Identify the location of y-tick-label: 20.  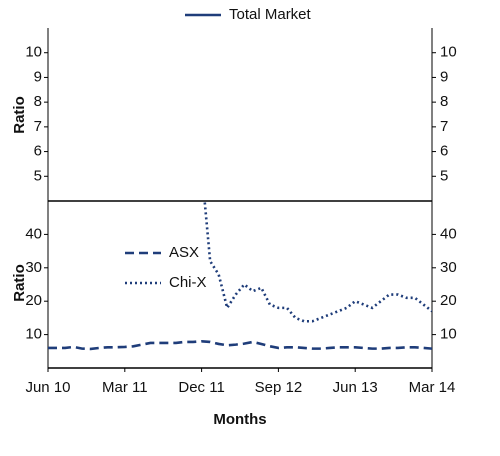
(33, 300).